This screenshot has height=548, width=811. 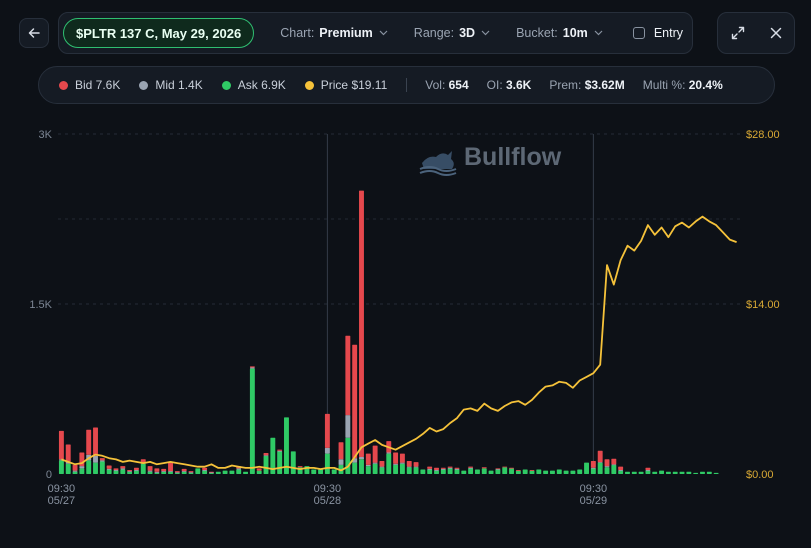 I want to click on legend-item-price: Price $19.11, so click(x=345, y=85).